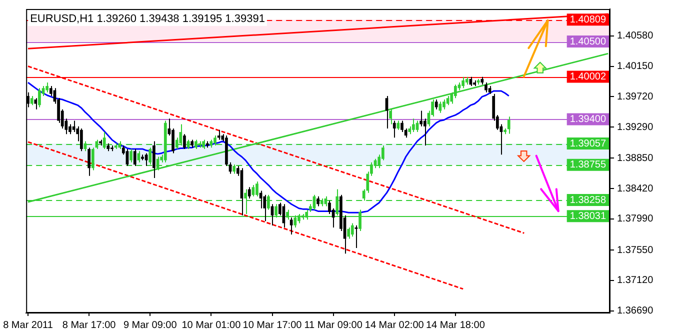 This screenshot has height=336, width=682. Describe the element at coordinates (150, 325) in the screenshot. I see `x-tick-label: 9 Mar 09:00` at that location.